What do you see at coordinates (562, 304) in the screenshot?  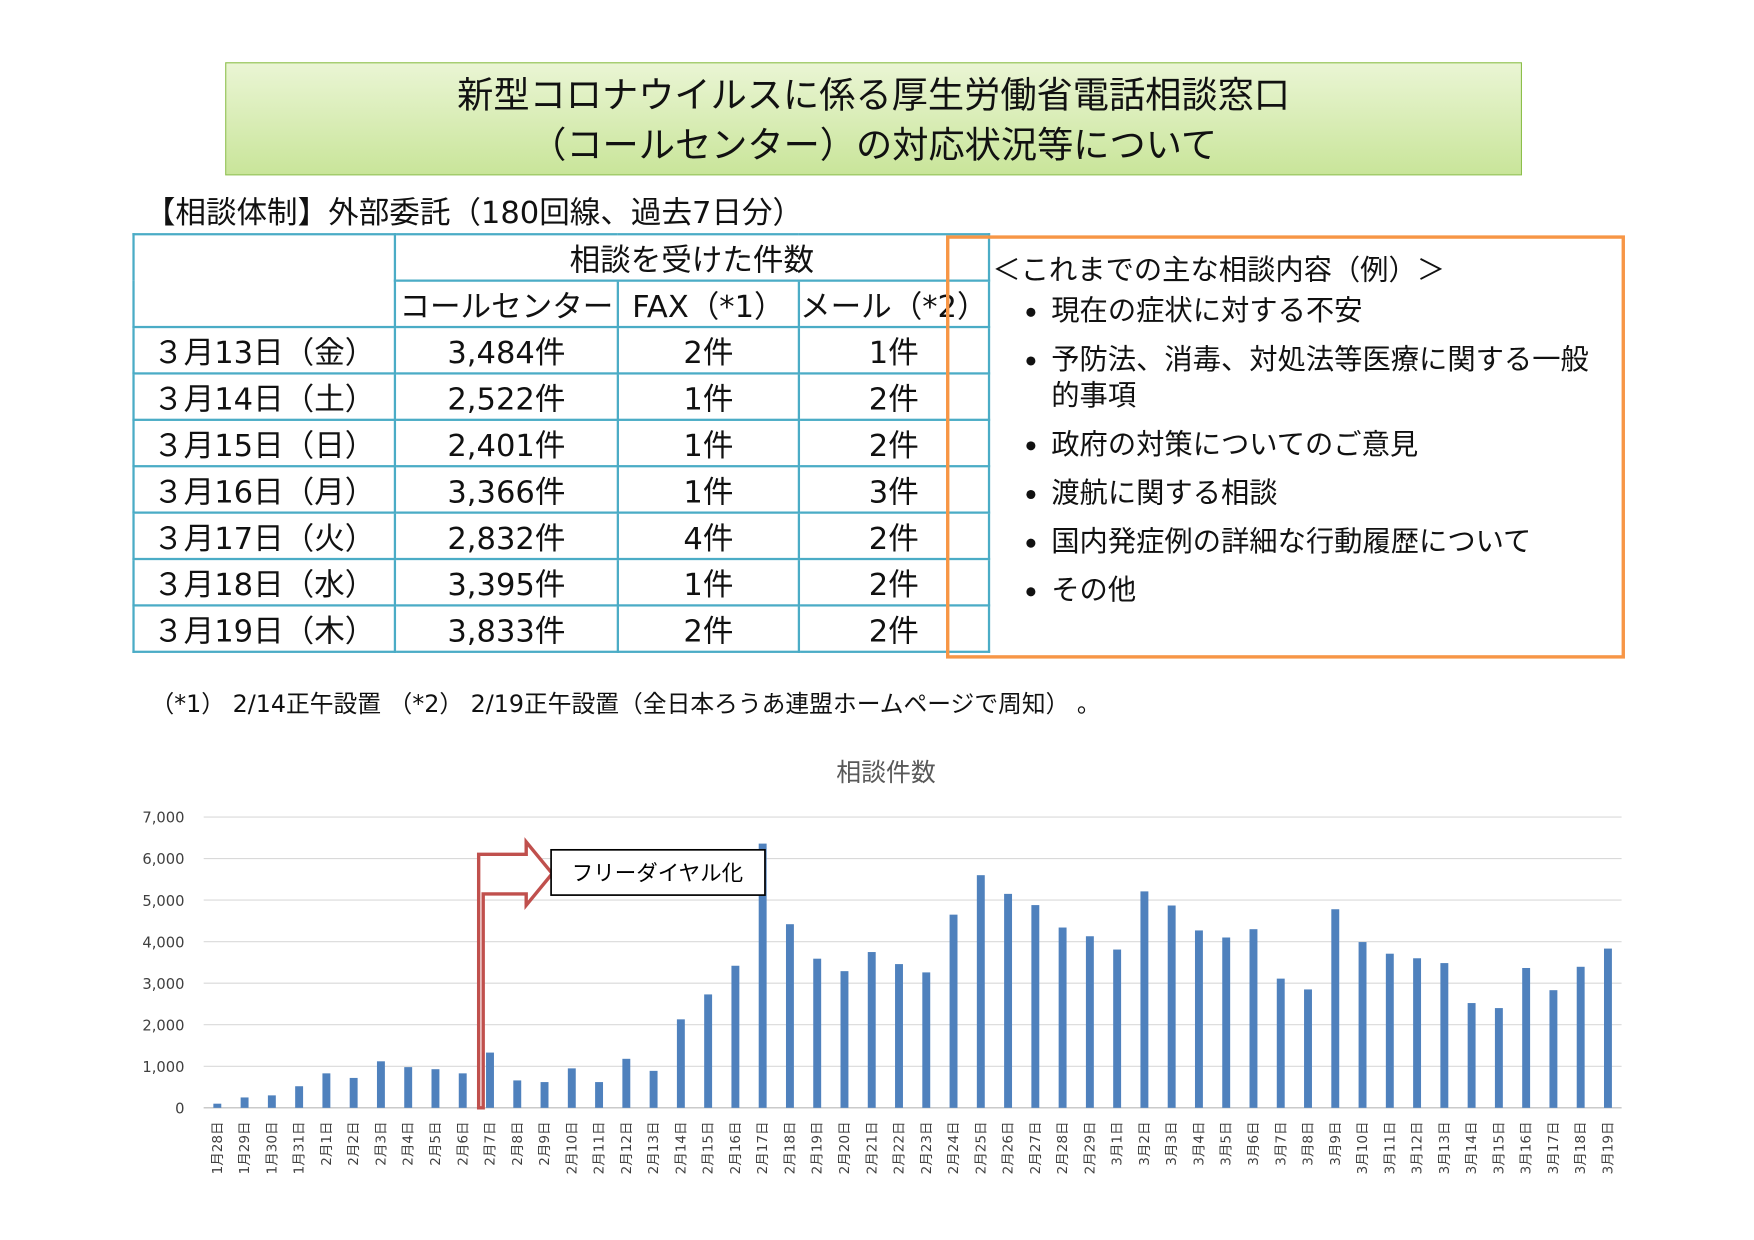 I see `header-row: コールセンター FAX（*1） メール（*2）` at bounding box center [562, 304].